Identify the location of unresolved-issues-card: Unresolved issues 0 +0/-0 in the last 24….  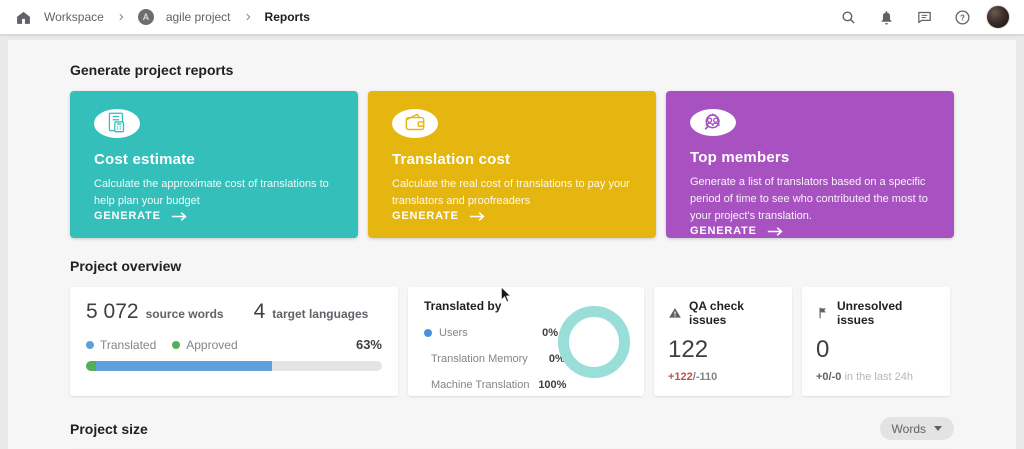
(876, 341).